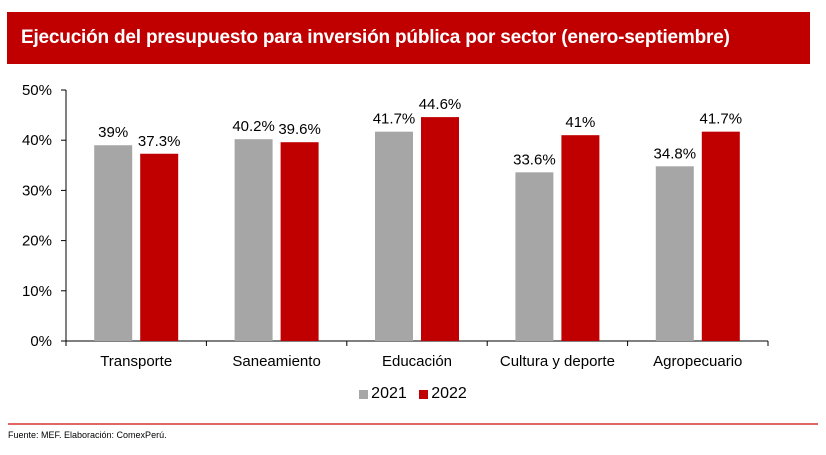  What do you see at coordinates (580, 238) in the screenshot?
I see `bar-2022-cultura-y-deporte` at bounding box center [580, 238].